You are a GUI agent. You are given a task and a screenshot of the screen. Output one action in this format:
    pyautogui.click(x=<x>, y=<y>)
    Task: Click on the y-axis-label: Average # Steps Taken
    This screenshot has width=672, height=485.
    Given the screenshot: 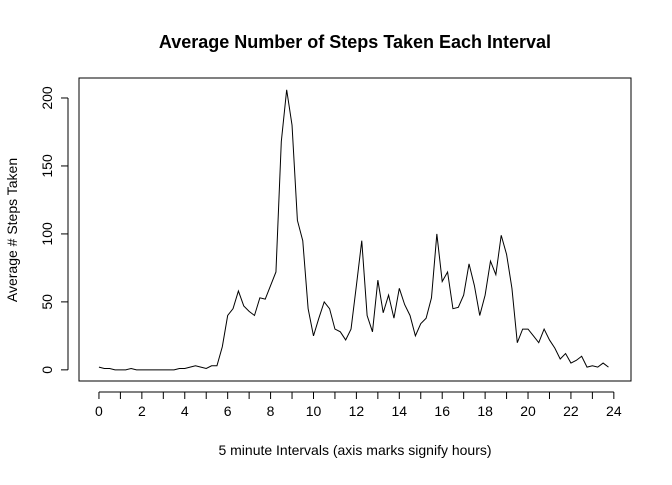 What is the action you would take?
    pyautogui.click(x=12, y=230)
    